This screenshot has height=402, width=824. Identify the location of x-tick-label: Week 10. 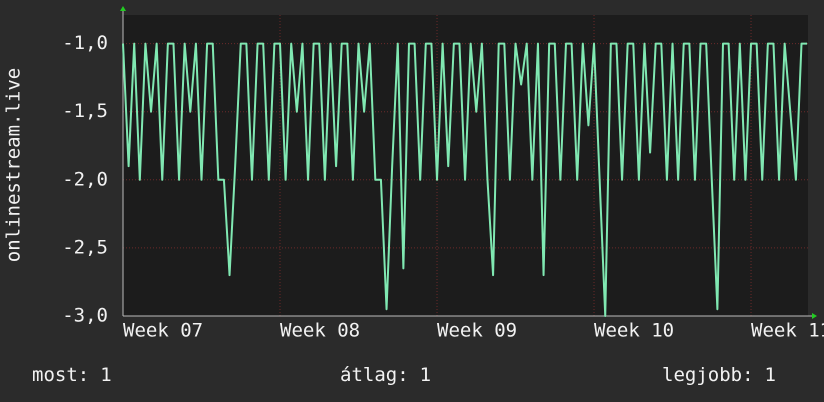
(634, 331).